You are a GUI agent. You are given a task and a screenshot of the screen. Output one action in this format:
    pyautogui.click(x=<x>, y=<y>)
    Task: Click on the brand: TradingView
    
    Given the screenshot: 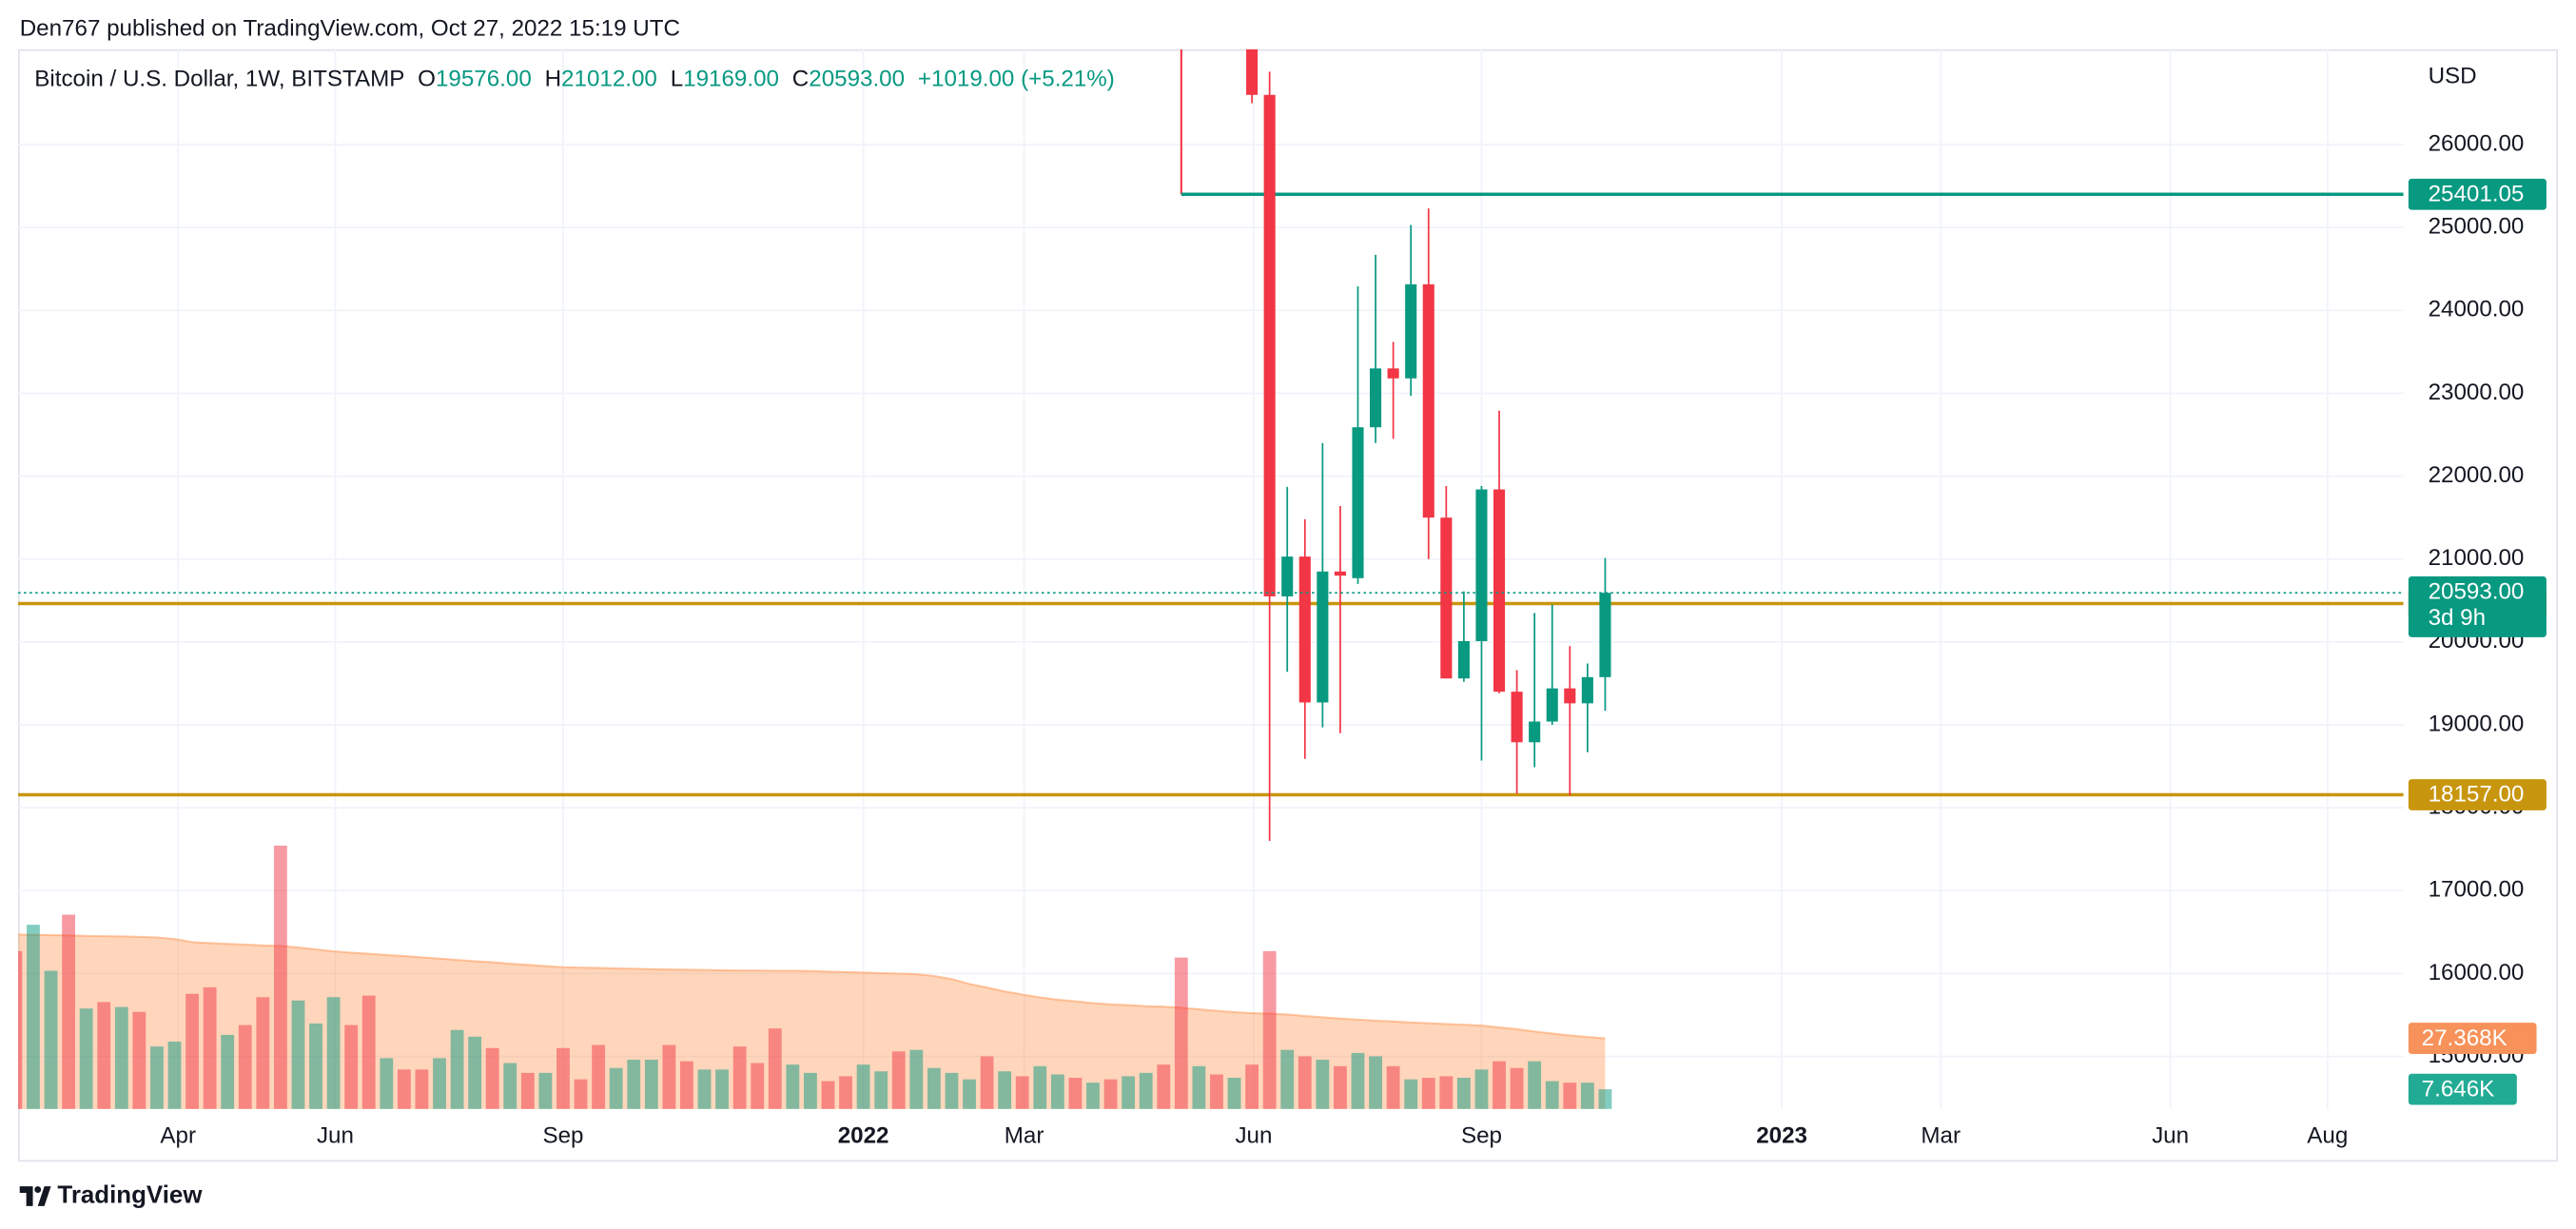 What is the action you would take?
    pyautogui.click(x=130, y=1194)
    